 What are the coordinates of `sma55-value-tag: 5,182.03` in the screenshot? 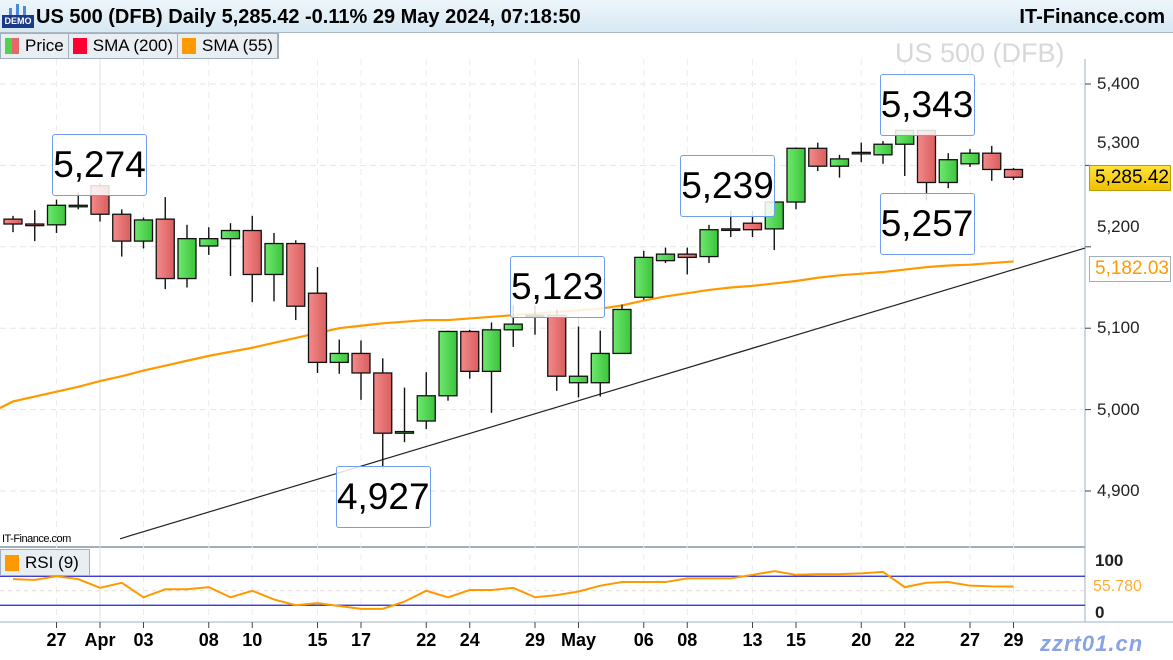 It's located at (1130, 269).